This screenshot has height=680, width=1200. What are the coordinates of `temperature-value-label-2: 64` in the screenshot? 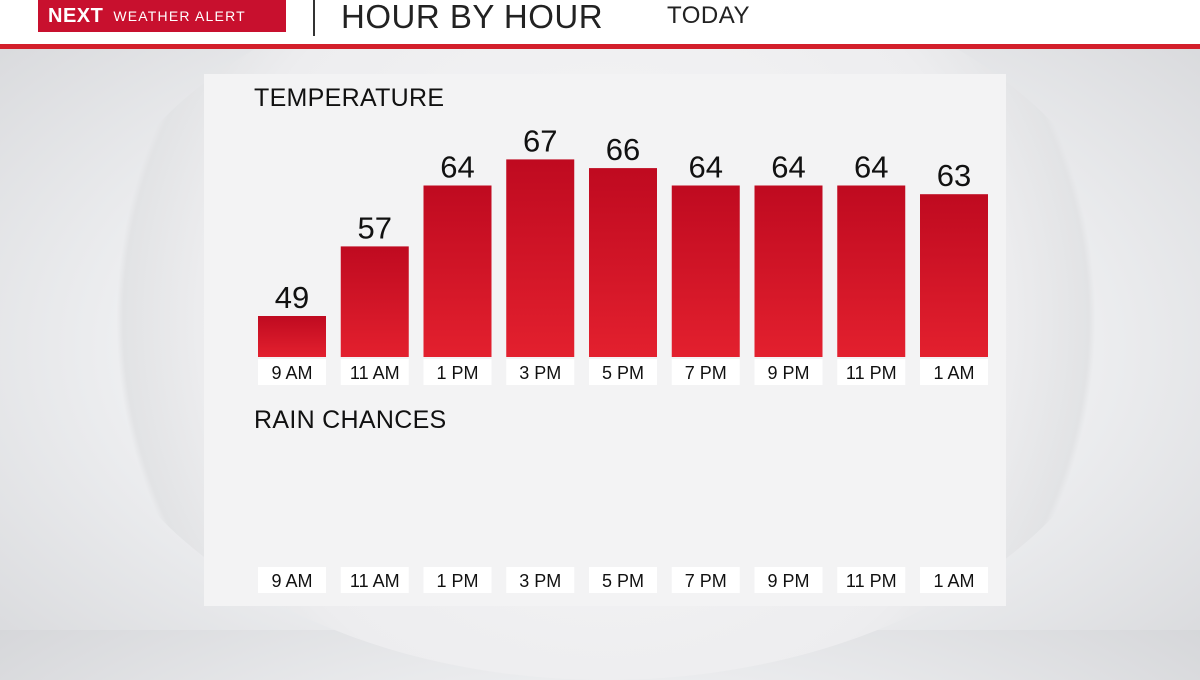 It's located at (457, 167).